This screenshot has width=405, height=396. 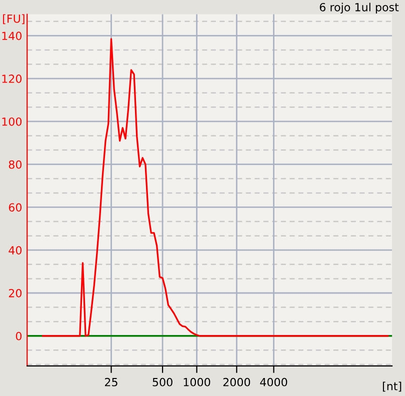 I want to click on x-tick-label: 500, so click(x=162, y=382).